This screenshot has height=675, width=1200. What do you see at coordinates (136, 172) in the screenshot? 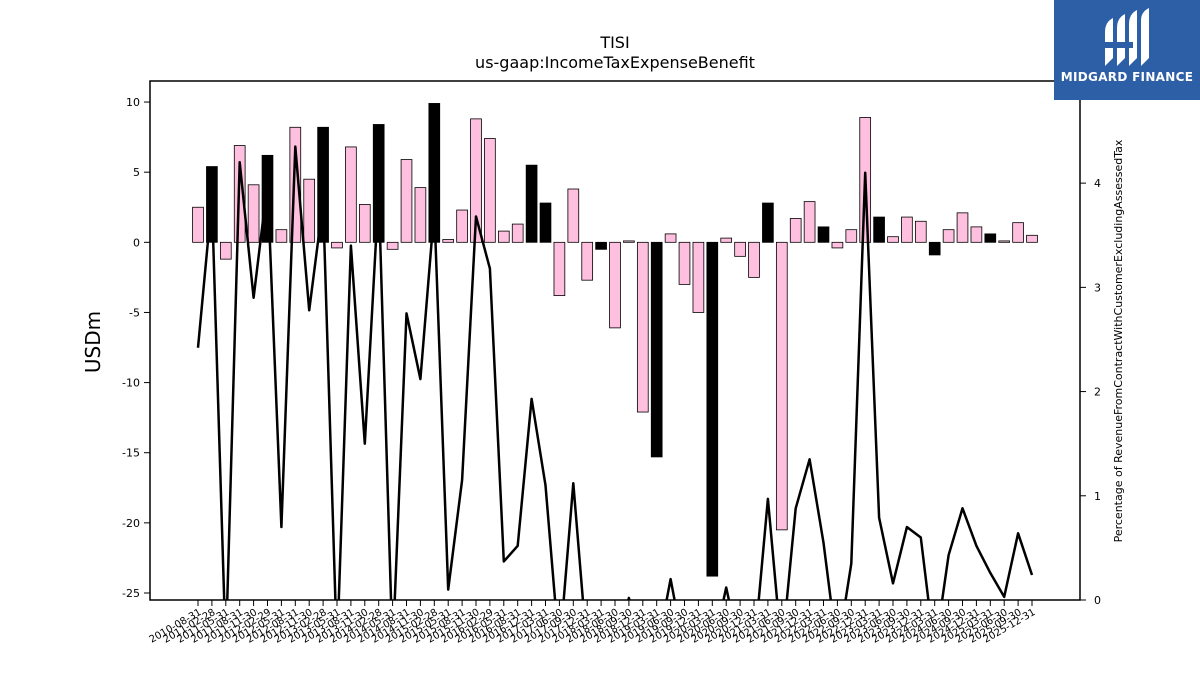
I see `y-tick-label: 5` at bounding box center [136, 172].